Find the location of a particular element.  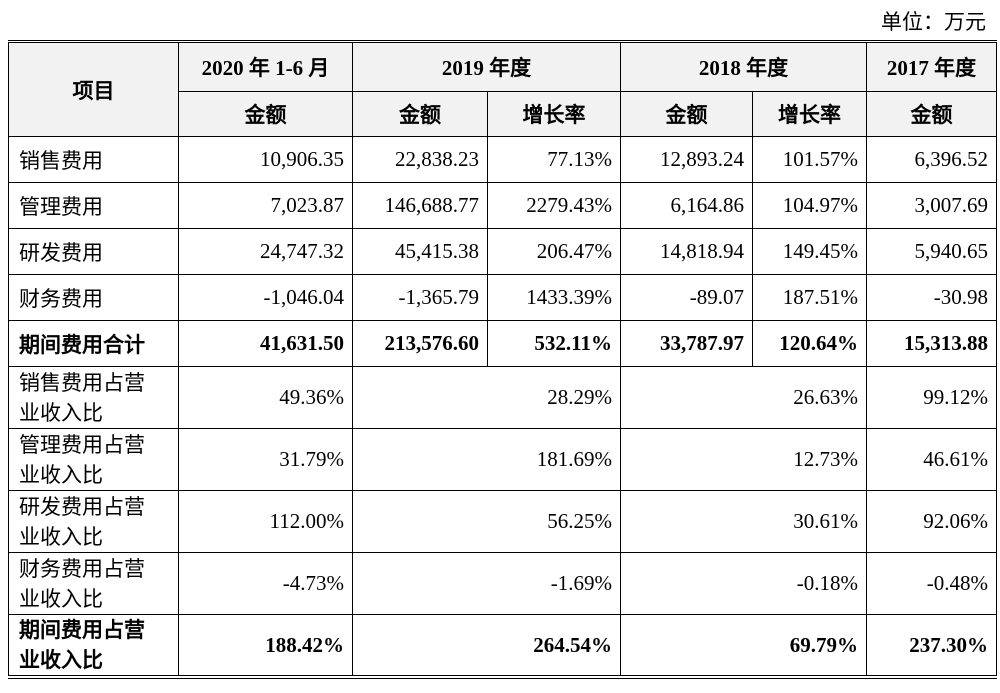

table-cell: -1,365.79 is located at coordinates (420, 297).